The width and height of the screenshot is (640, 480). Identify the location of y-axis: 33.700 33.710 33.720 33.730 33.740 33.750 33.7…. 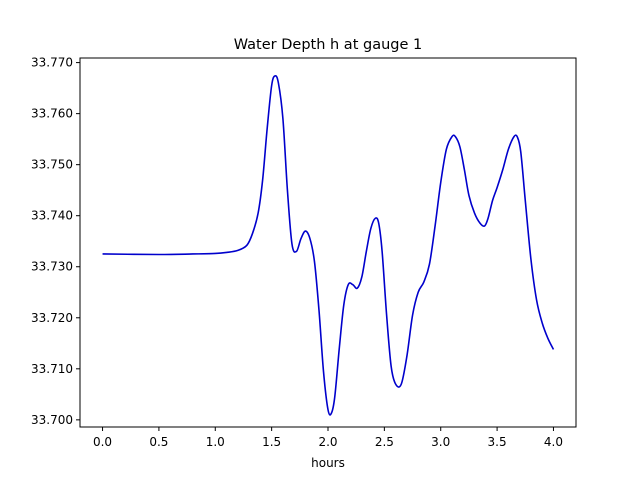
(55, 241).